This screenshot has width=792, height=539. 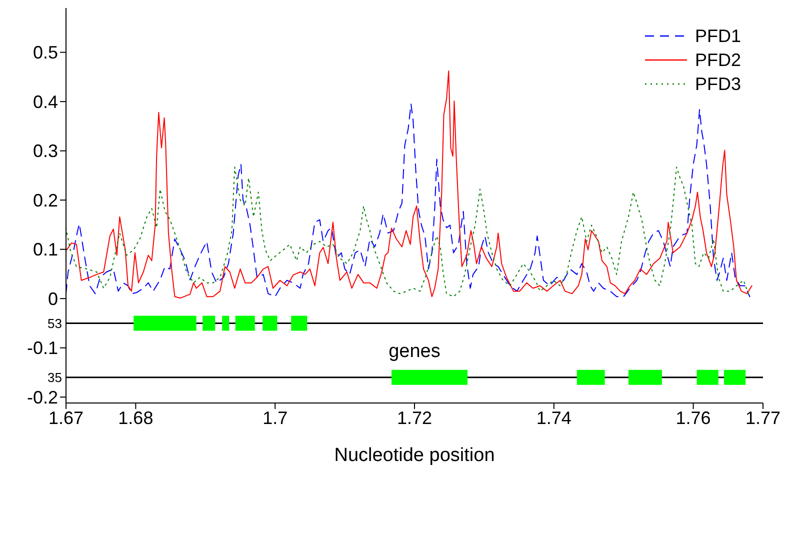 What do you see at coordinates (42, 348) in the screenshot?
I see `y-tick-label: -0.1` at bounding box center [42, 348].